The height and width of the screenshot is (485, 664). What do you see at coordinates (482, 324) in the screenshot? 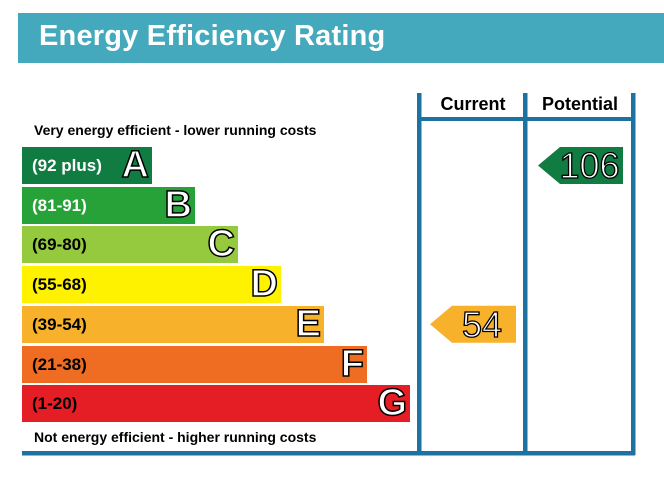
I see `current-rating-value: 54` at bounding box center [482, 324].